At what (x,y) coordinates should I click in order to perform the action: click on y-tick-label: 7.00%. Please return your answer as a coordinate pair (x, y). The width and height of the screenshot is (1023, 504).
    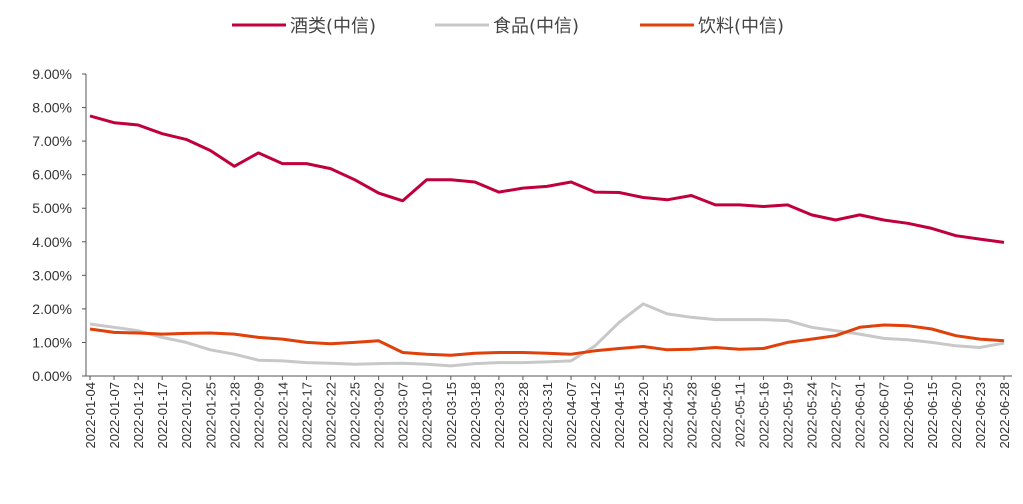
    Looking at the image, I should click on (52, 141).